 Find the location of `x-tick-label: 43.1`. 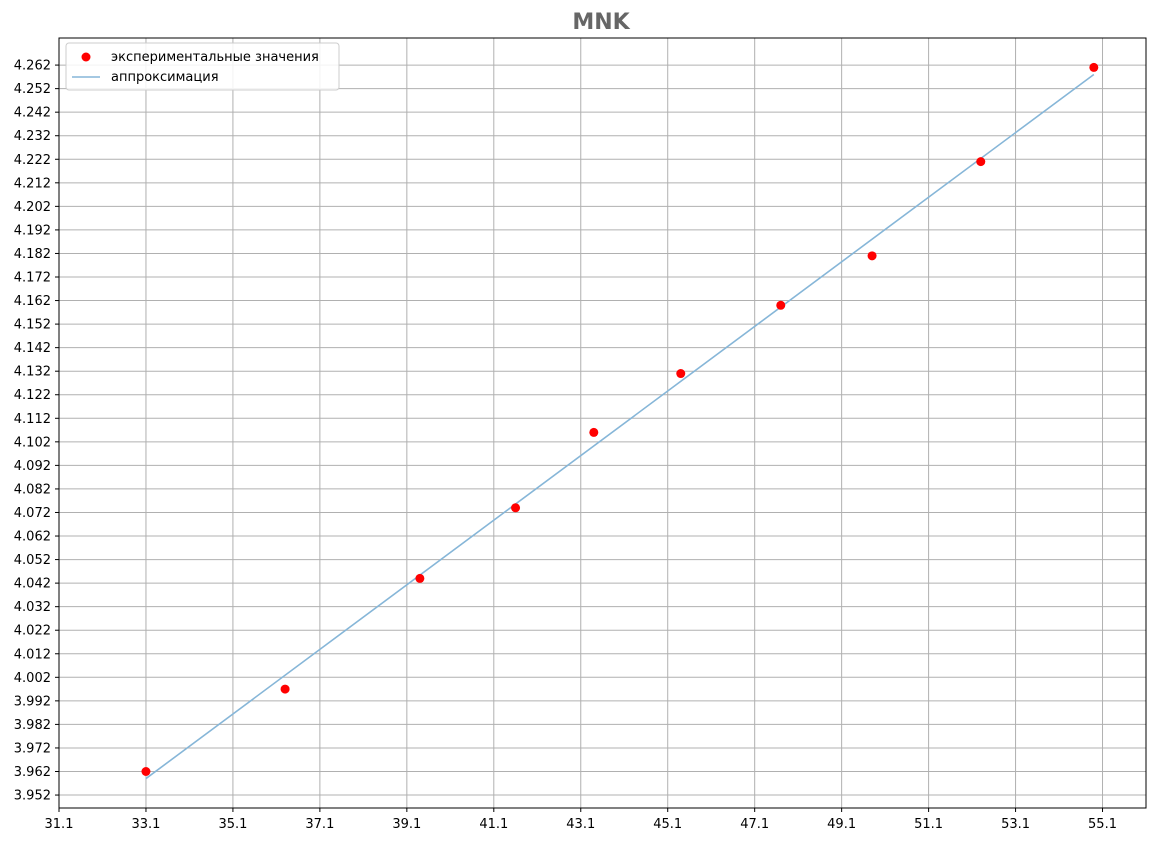

x-tick-label: 43.1 is located at coordinates (580, 824).